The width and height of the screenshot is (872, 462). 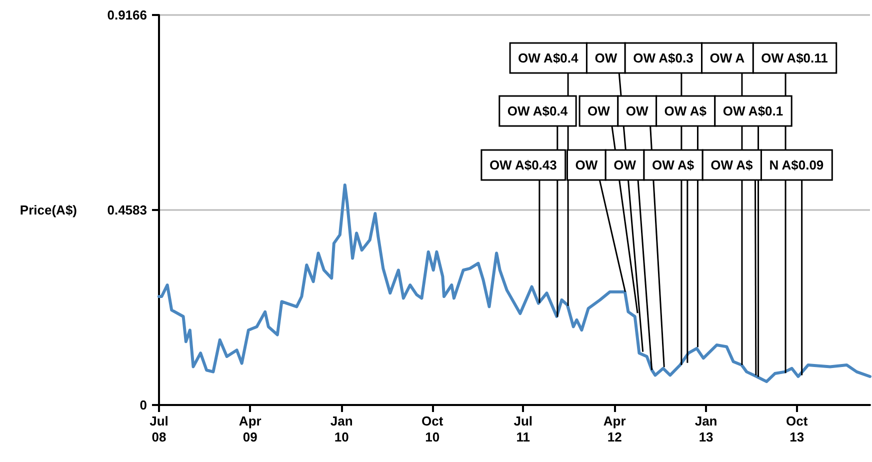 I want to click on annotation: OW A$0.11, so click(x=794, y=58).